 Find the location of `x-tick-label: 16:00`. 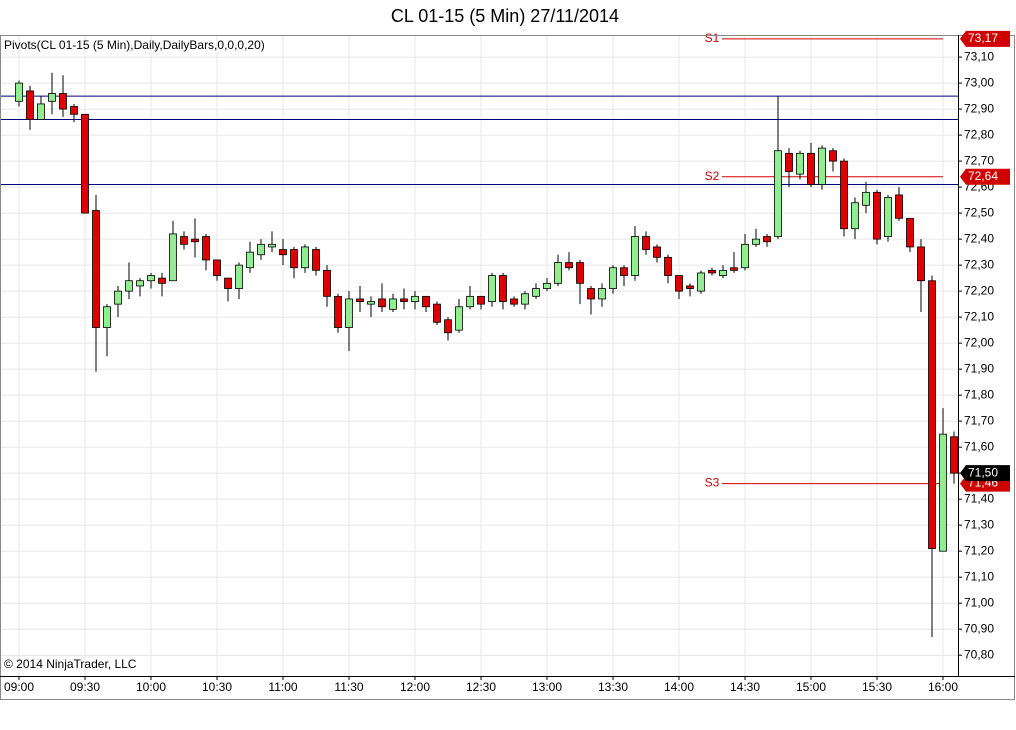

x-tick-label: 16:00 is located at coordinates (943, 687).